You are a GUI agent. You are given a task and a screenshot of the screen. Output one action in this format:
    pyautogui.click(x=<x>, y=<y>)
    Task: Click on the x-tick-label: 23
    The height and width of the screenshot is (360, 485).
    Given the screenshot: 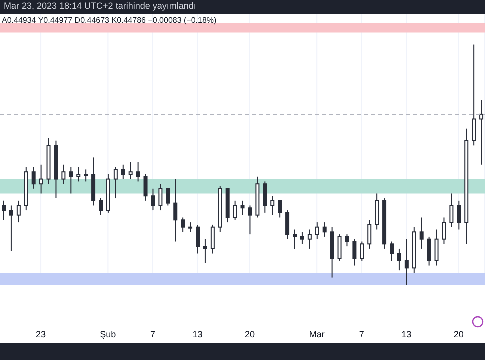 What is the action you would take?
    pyautogui.click(x=41, y=334)
    